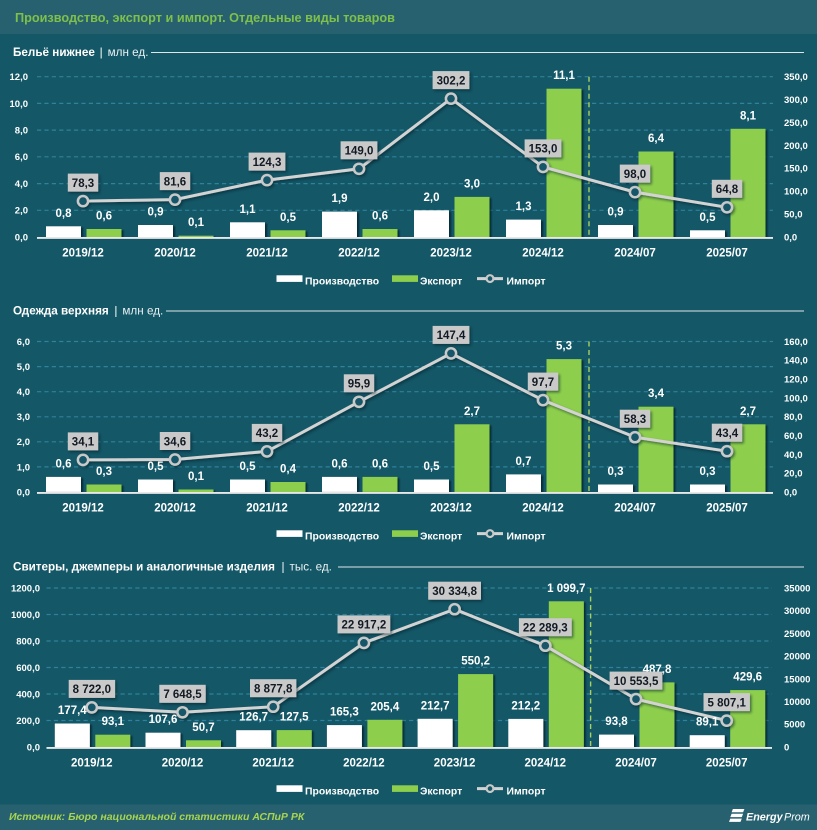  I want to click on svg-text: 97,7, so click(543, 383).